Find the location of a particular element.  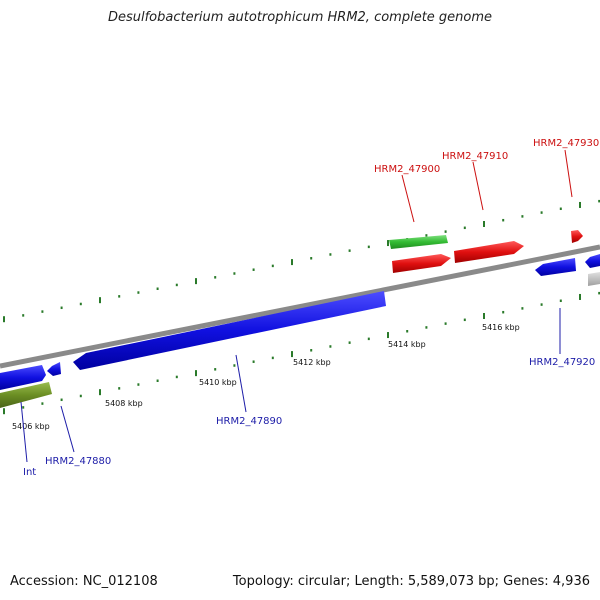

gene-left-blue is located at coordinates (23, 377).